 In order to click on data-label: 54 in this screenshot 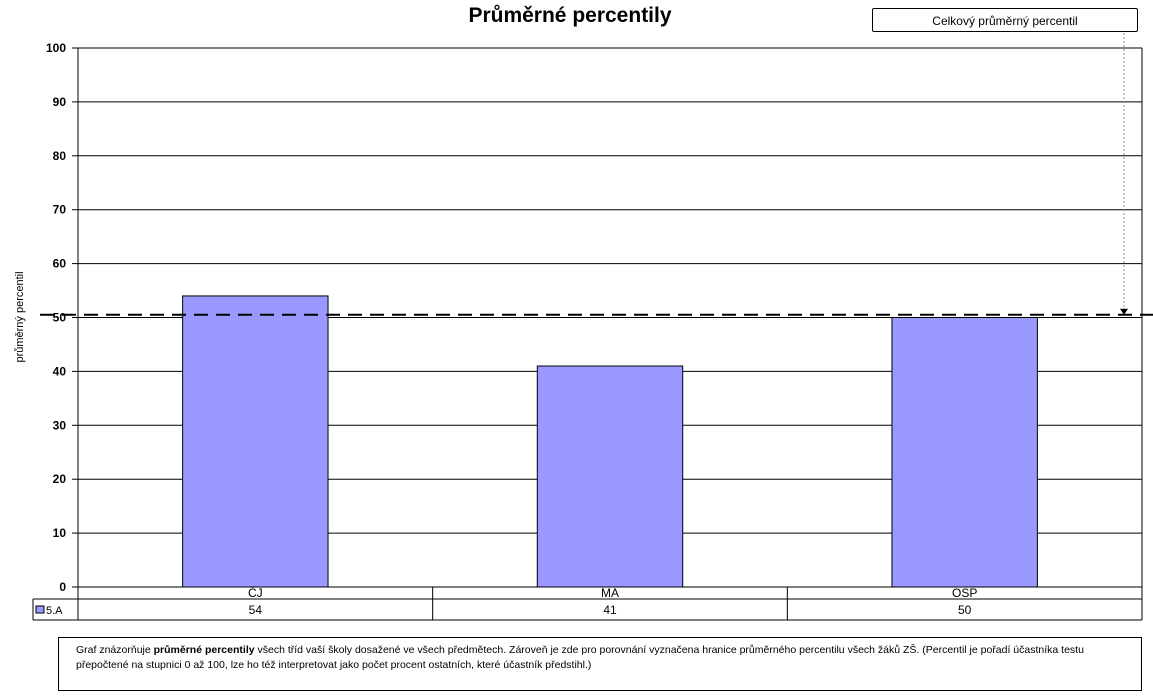, I will do `click(256, 610)`.